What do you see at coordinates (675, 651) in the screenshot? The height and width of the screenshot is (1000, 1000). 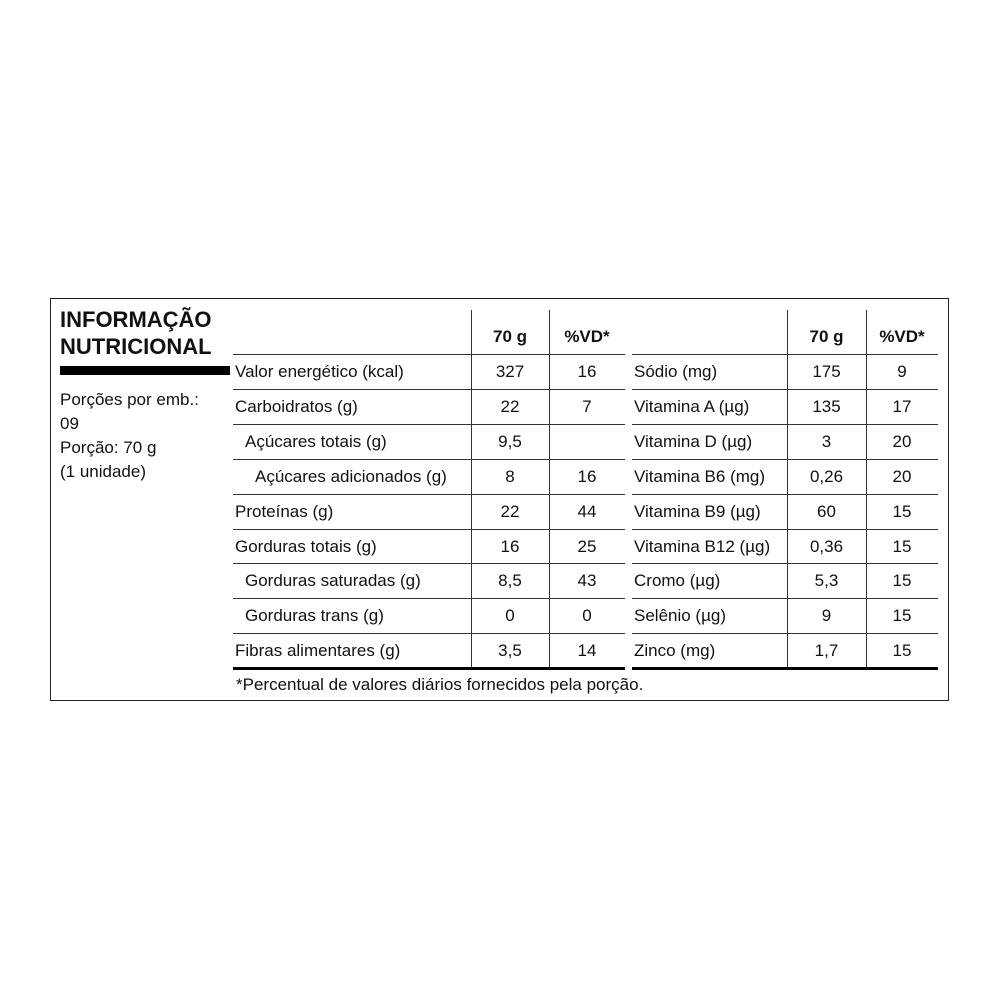 I see `nutrient-name: Zinco (mg)` at bounding box center [675, 651].